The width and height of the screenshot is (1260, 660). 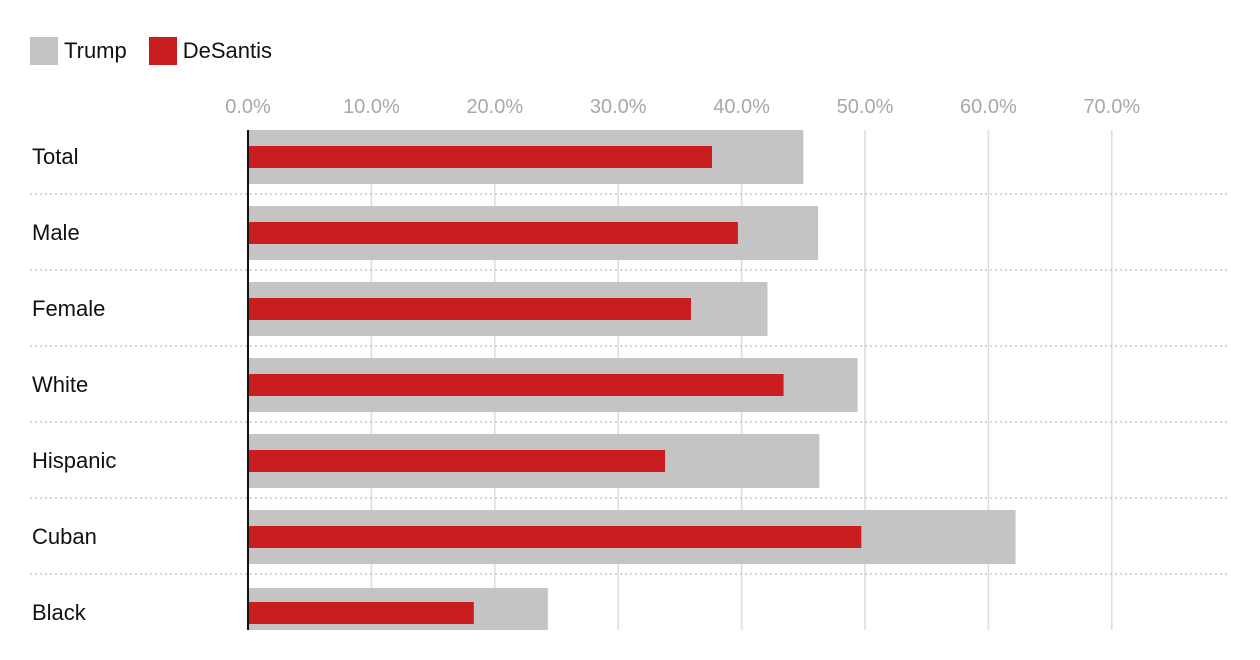 I want to click on legend-label-desantis: DeSantis, so click(x=227, y=50).